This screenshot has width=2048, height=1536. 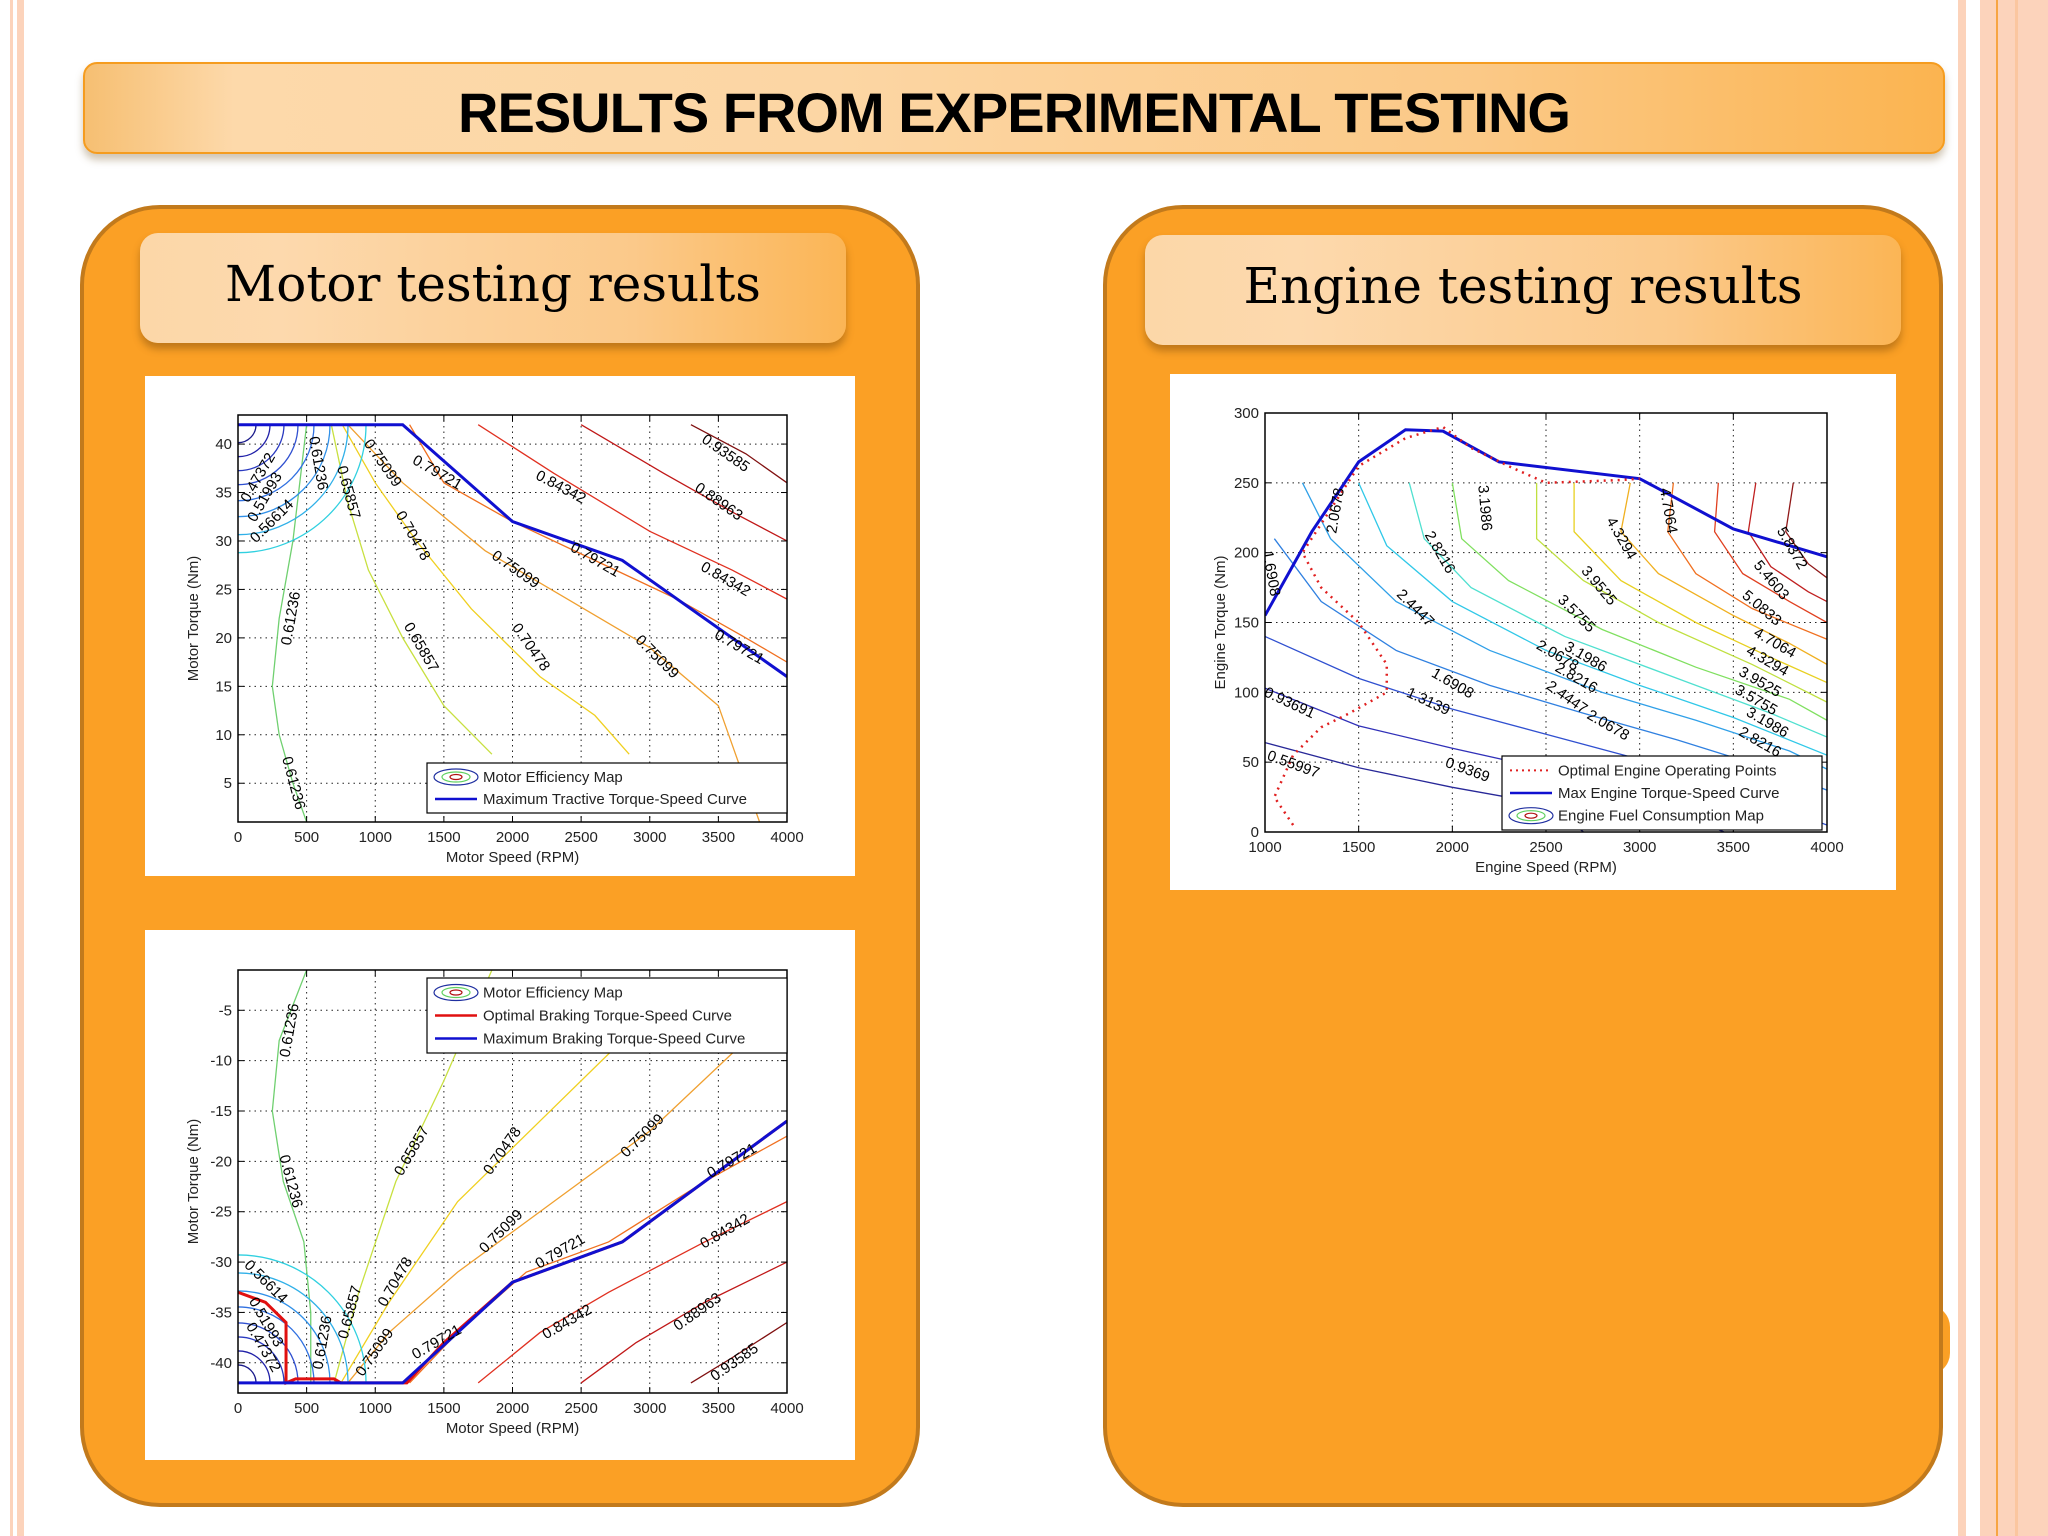 What do you see at coordinates (1246, 623) in the screenshot?
I see `svg-text: 150` at bounding box center [1246, 623].